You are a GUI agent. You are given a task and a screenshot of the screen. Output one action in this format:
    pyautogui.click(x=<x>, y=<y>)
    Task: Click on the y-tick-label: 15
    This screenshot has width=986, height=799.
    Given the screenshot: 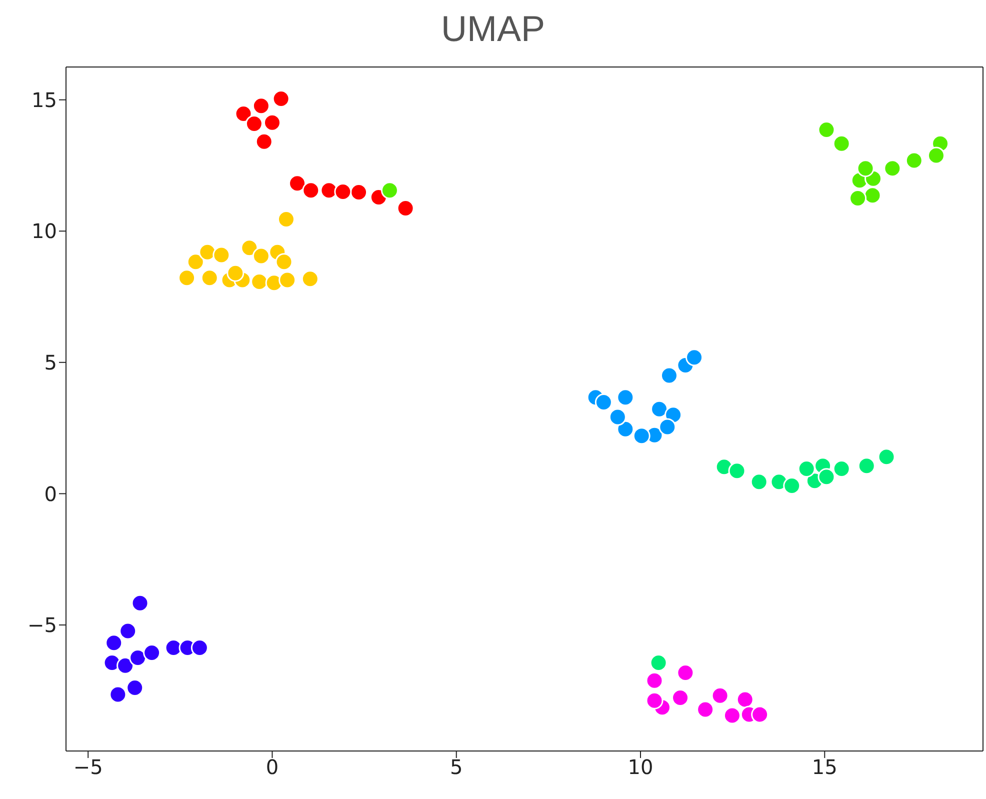 What is the action you would take?
    pyautogui.click(x=44, y=100)
    